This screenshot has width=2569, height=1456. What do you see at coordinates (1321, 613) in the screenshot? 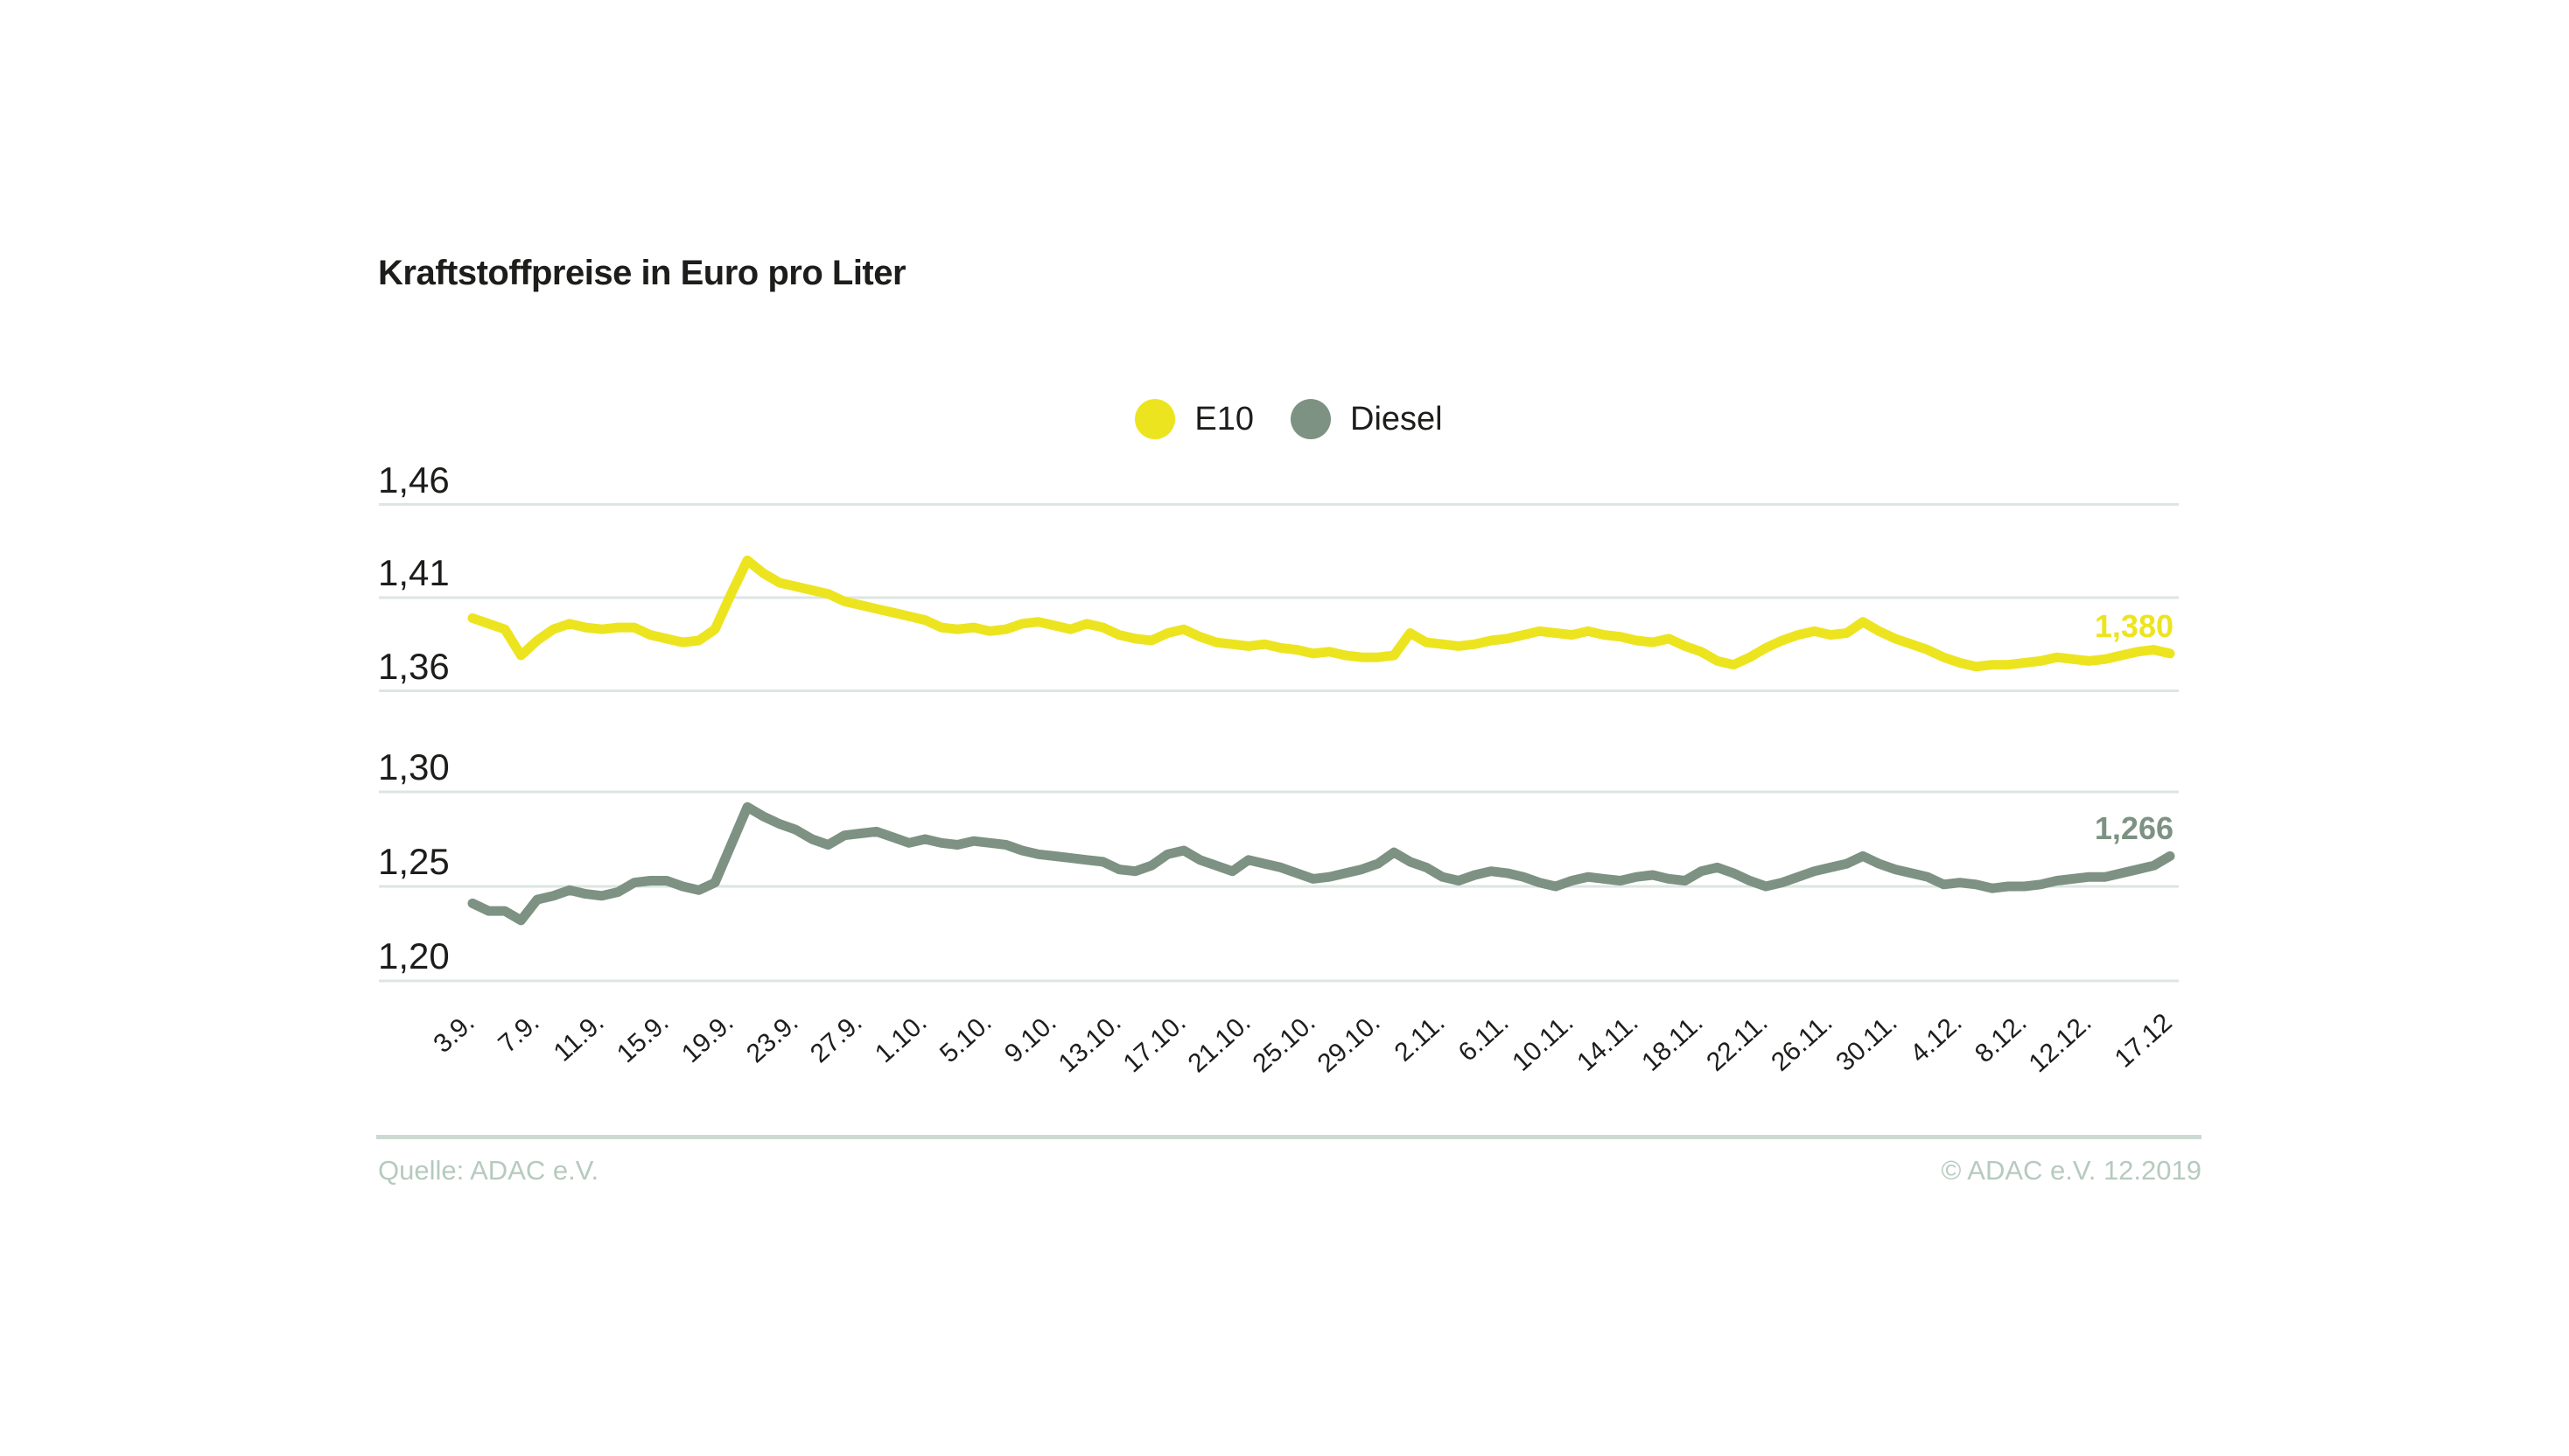
I see `e10-price-line` at bounding box center [1321, 613].